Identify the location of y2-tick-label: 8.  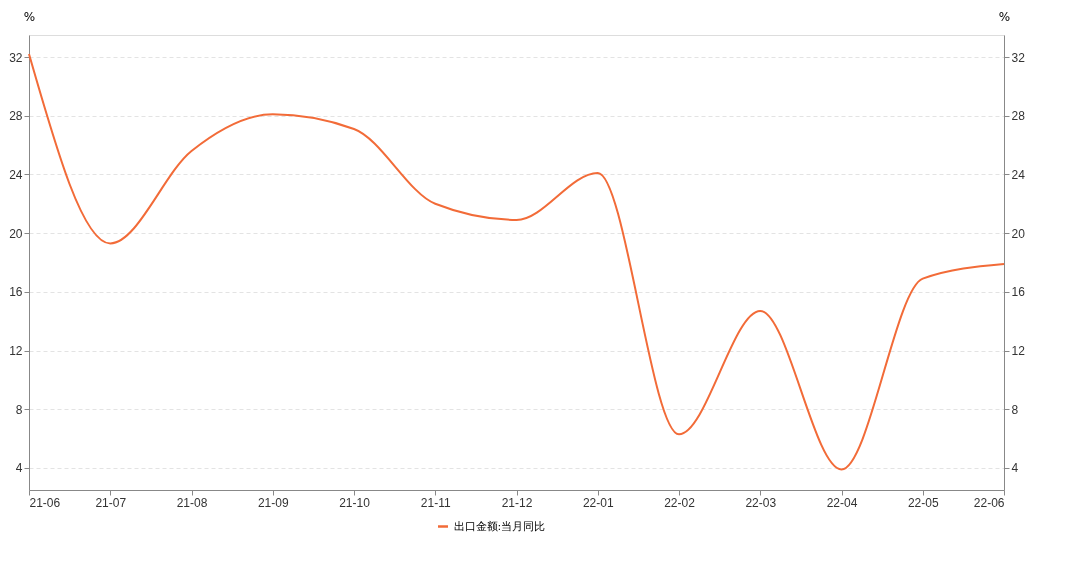
(1015, 409).